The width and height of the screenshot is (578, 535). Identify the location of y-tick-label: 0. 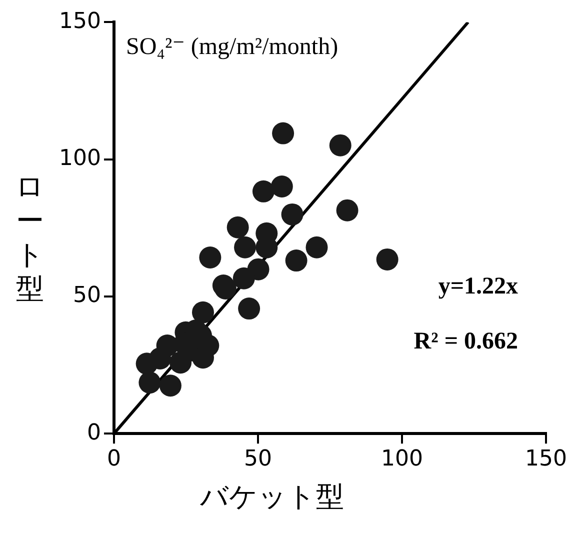
(93, 433).